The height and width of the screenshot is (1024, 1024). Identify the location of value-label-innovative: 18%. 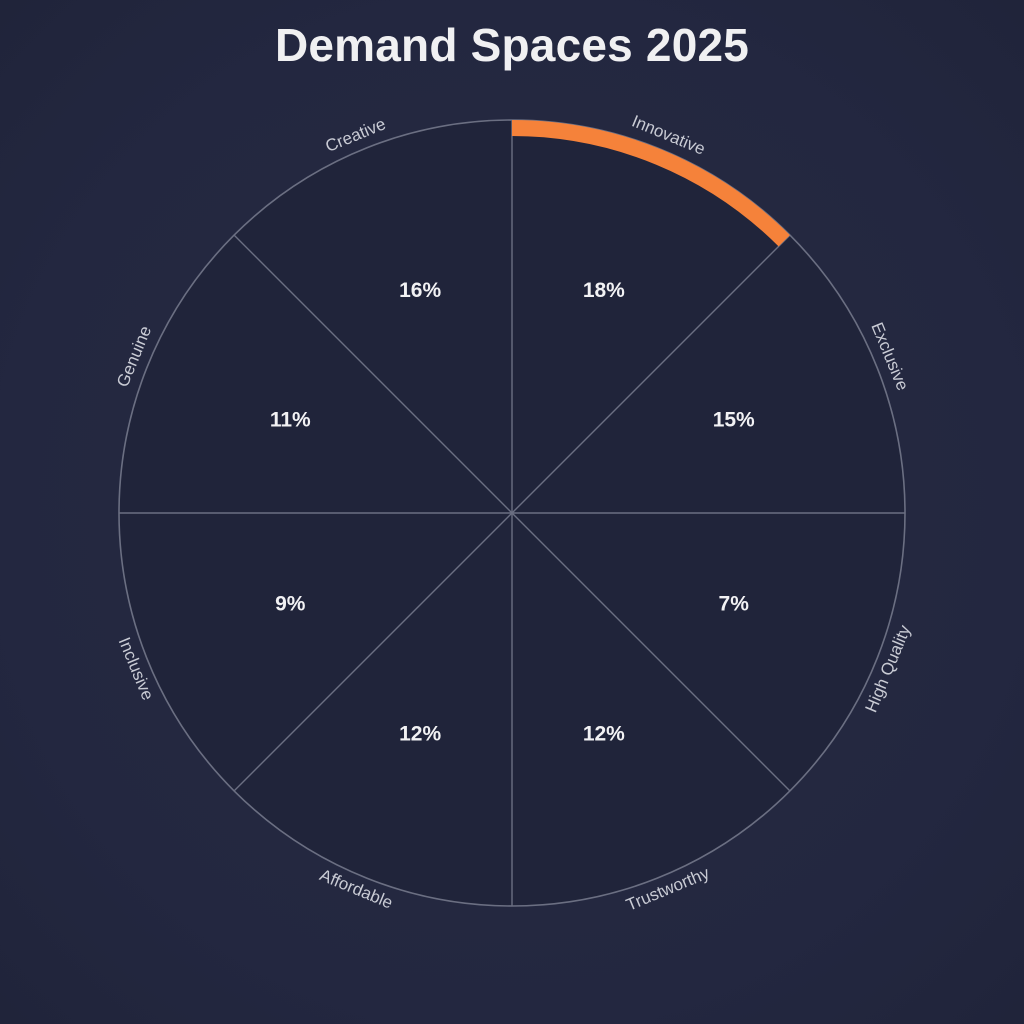
(604, 290).